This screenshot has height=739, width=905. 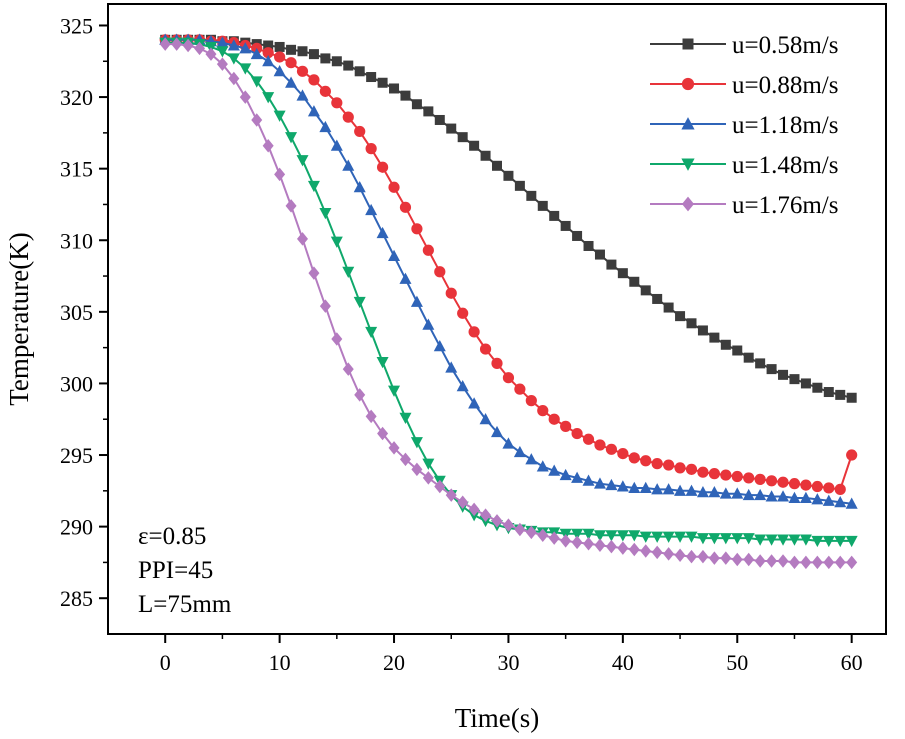 I want to click on x-tick-label: 40, so click(x=623, y=662).